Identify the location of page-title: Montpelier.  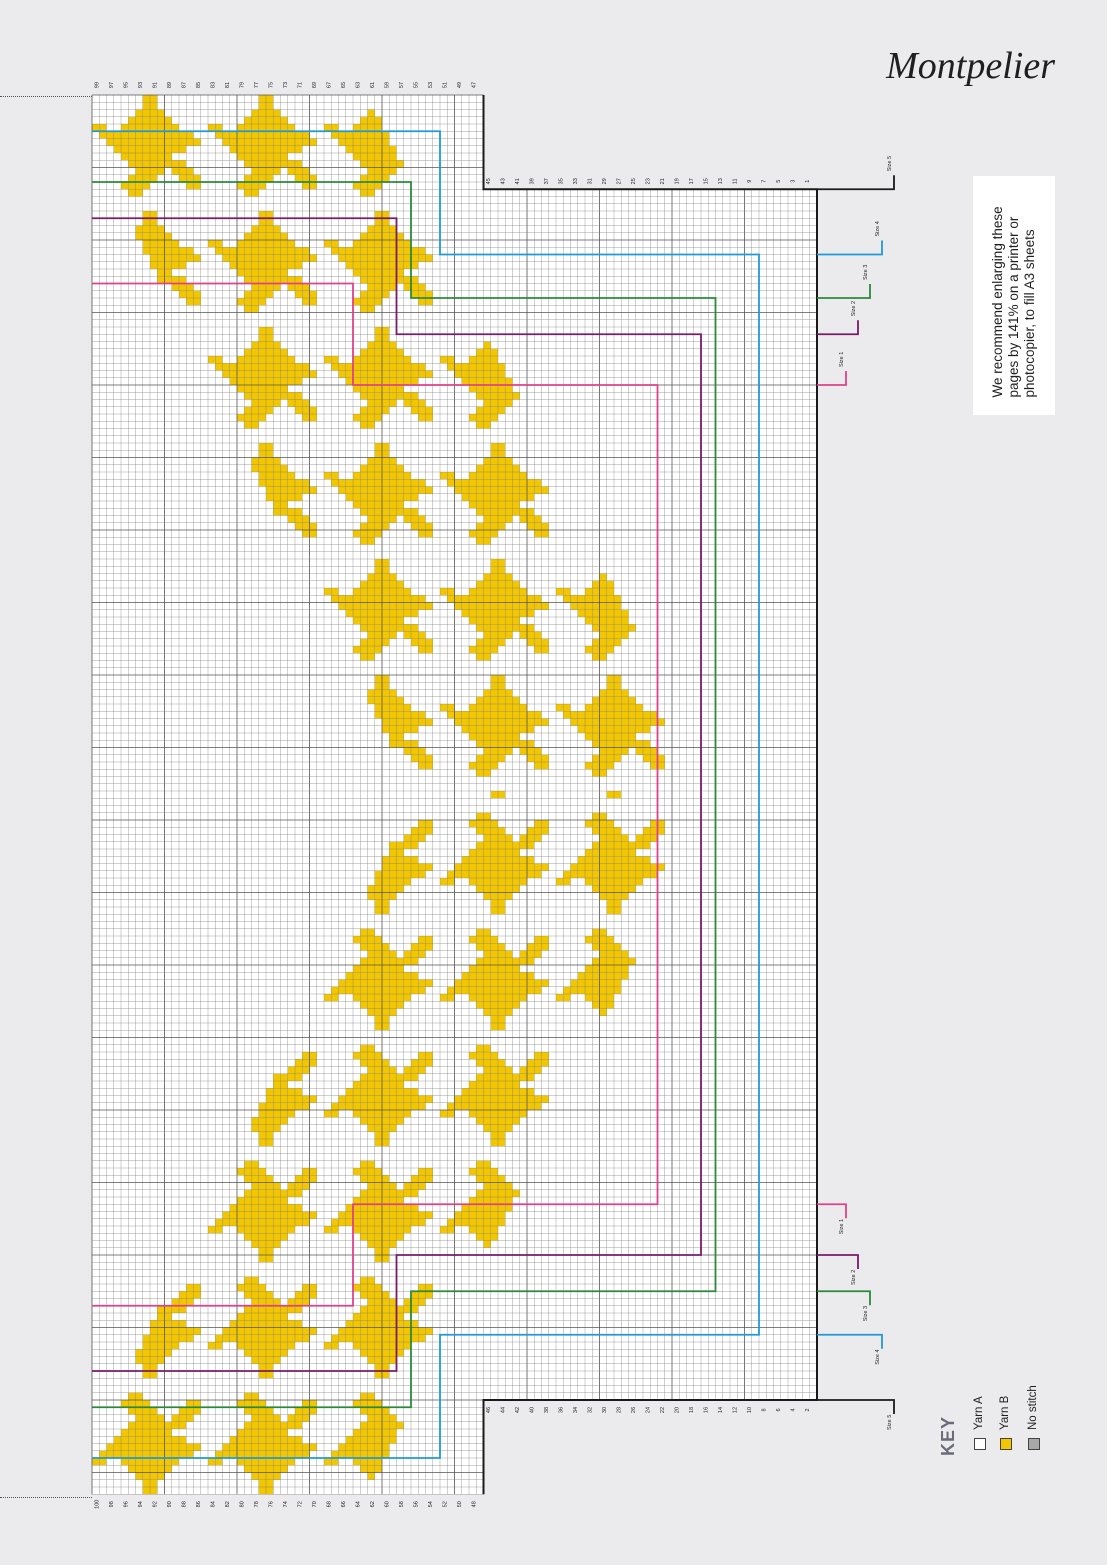
(970, 66).